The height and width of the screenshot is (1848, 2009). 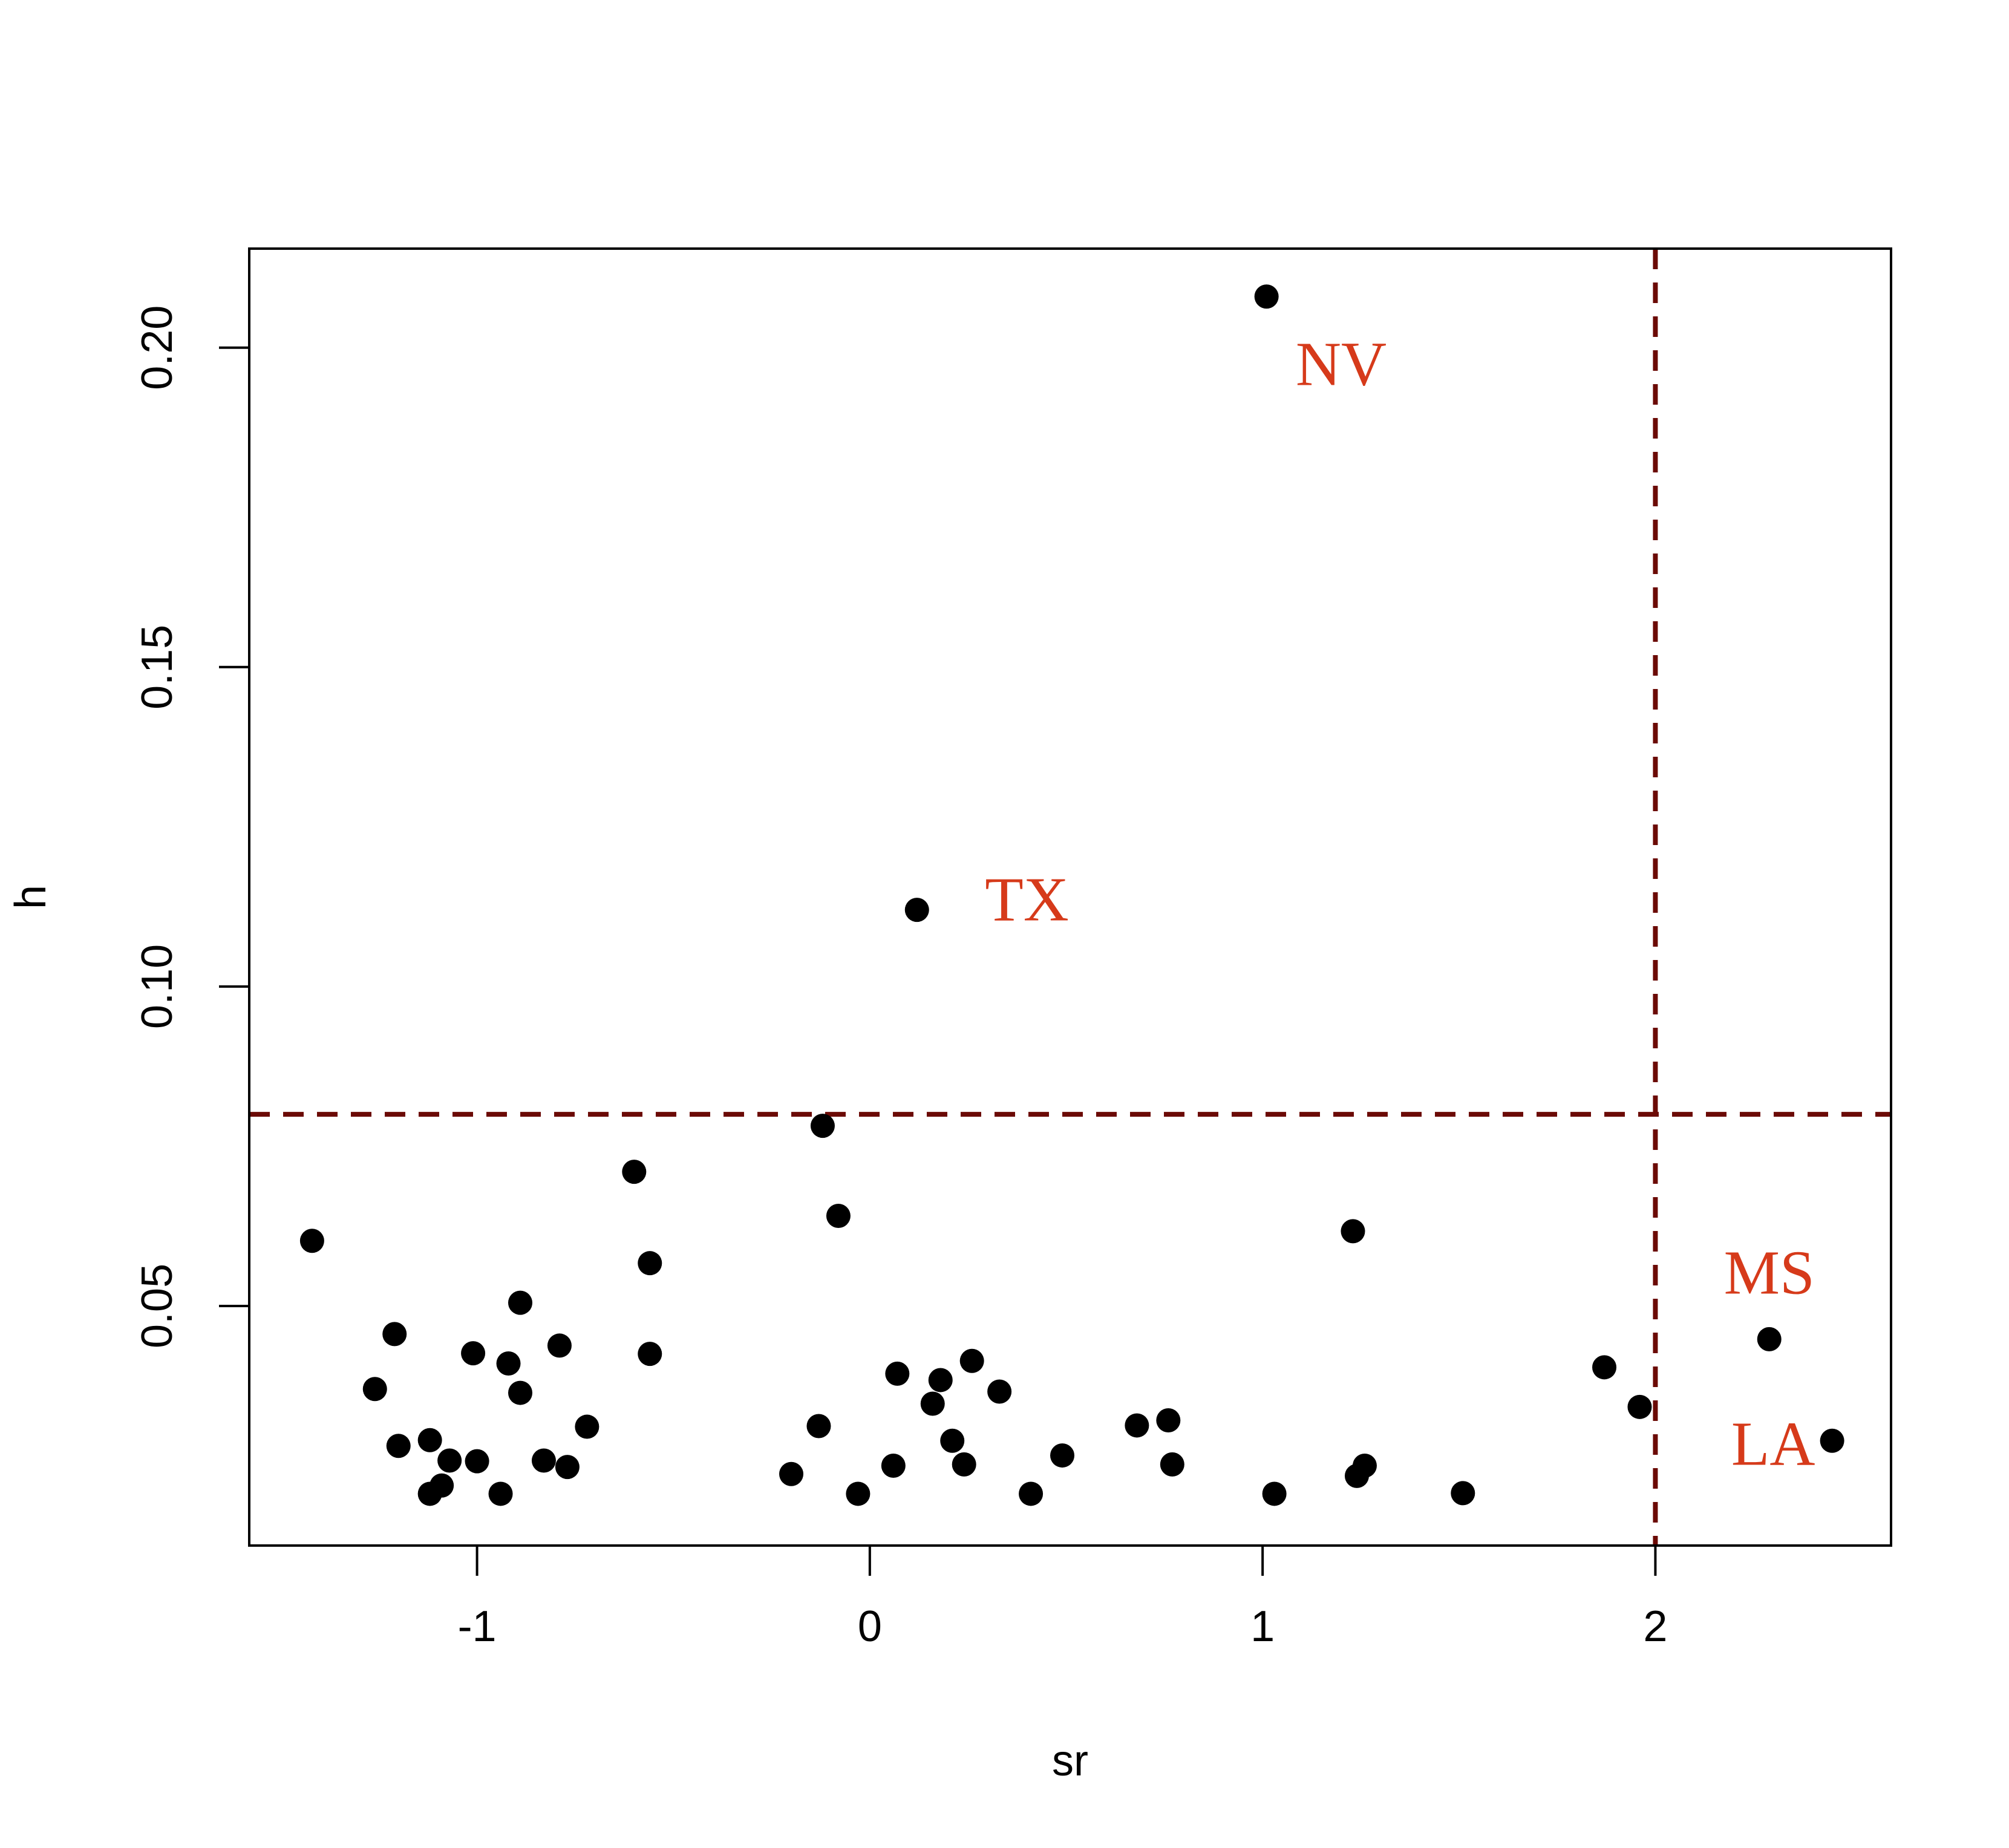 I want to click on x-tick-label: -1, so click(x=478, y=1627).